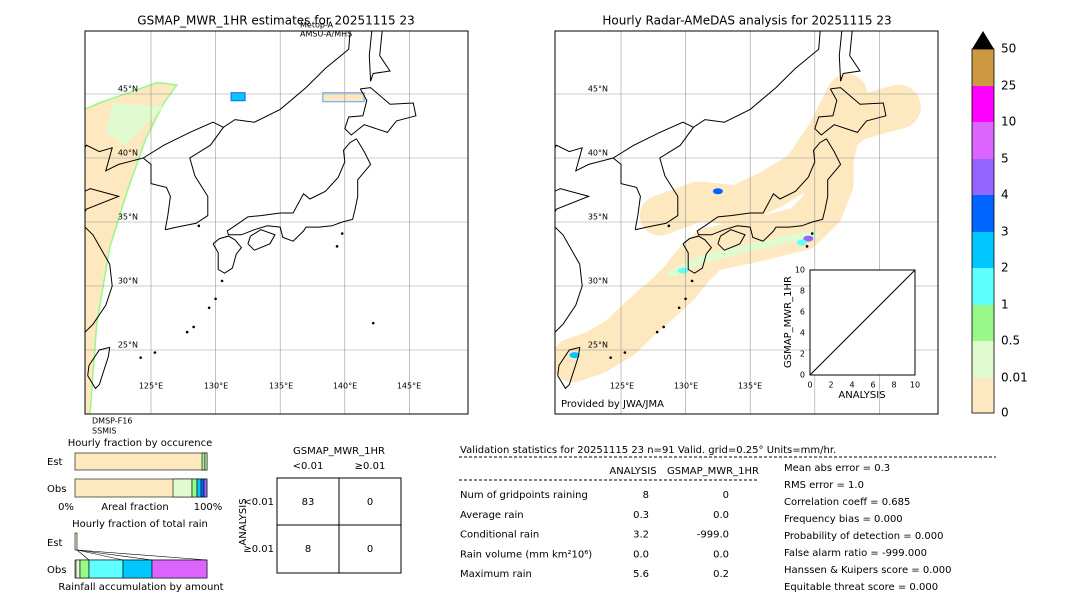  What do you see at coordinates (598, 281) in the screenshot?
I see `label: 30°N` at bounding box center [598, 281].